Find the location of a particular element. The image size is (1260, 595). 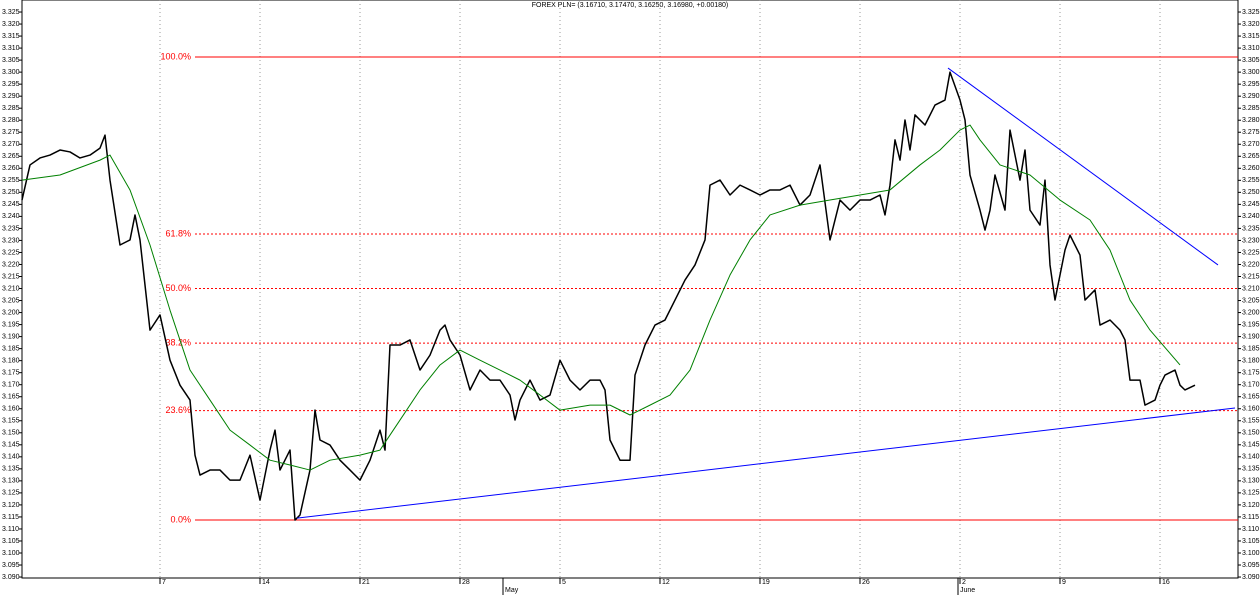

y-tick-label: 3.150 is located at coordinates (1251, 433).